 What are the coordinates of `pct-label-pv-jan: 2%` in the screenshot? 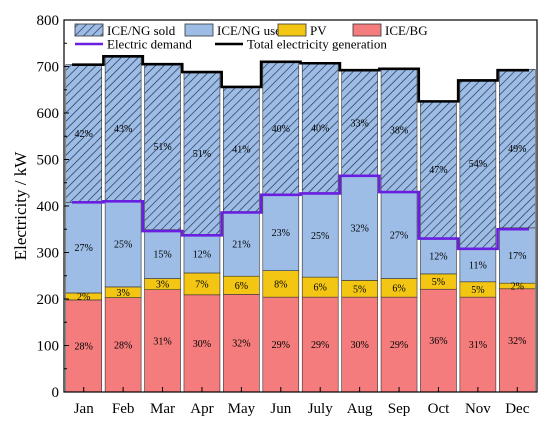 It's located at (83, 297).